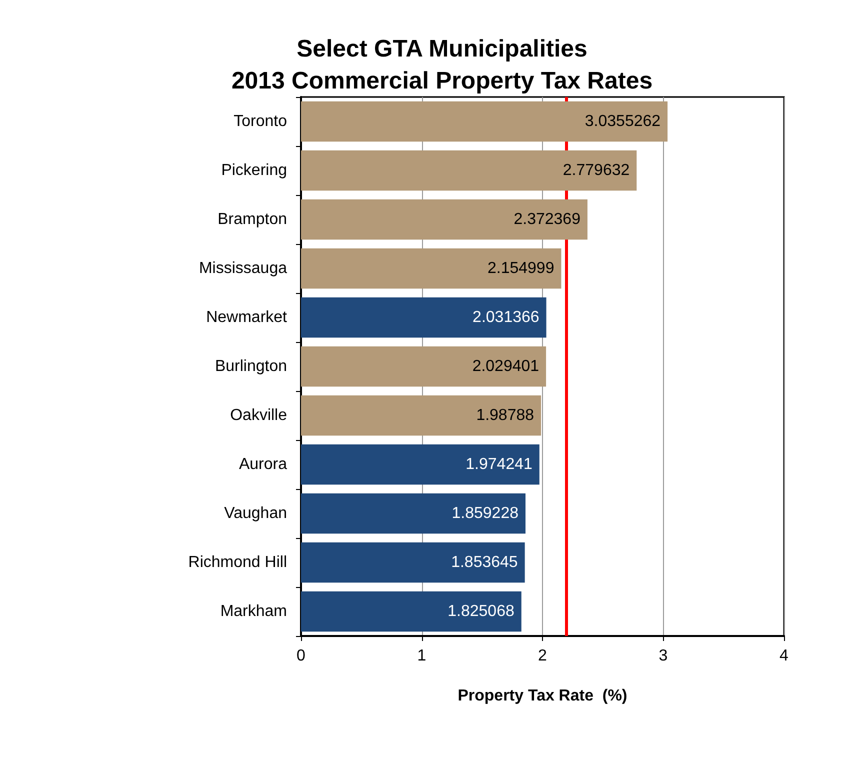  What do you see at coordinates (250, 366) in the screenshot?
I see `y-tick-label: Burlington` at bounding box center [250, 366].